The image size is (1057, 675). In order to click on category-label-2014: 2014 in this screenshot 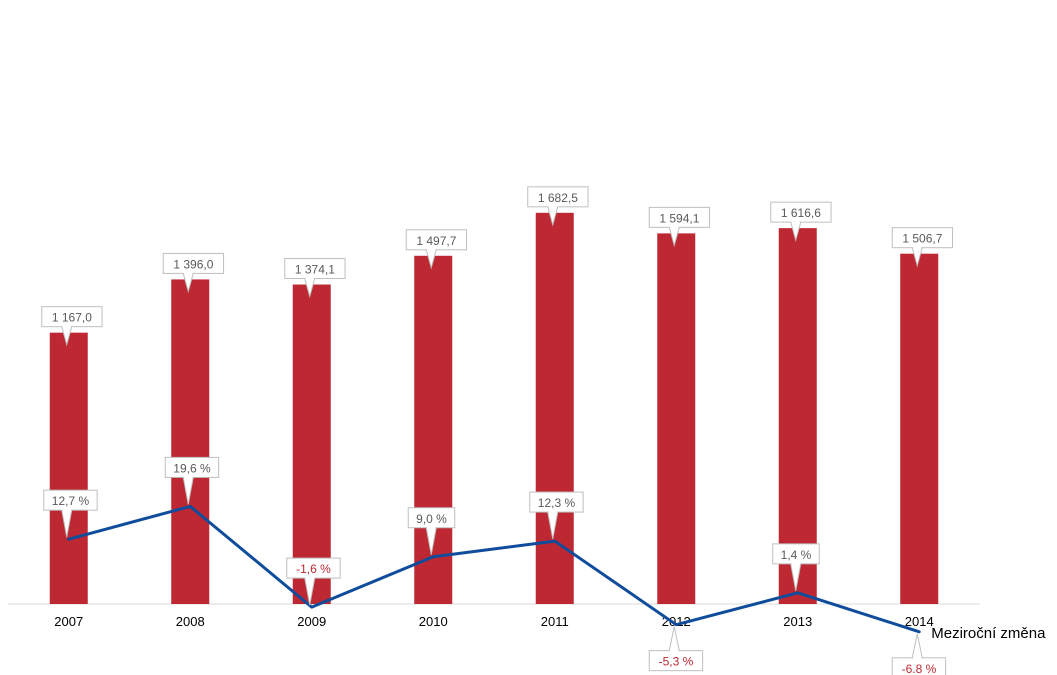, I will do `click(919, 621)`.